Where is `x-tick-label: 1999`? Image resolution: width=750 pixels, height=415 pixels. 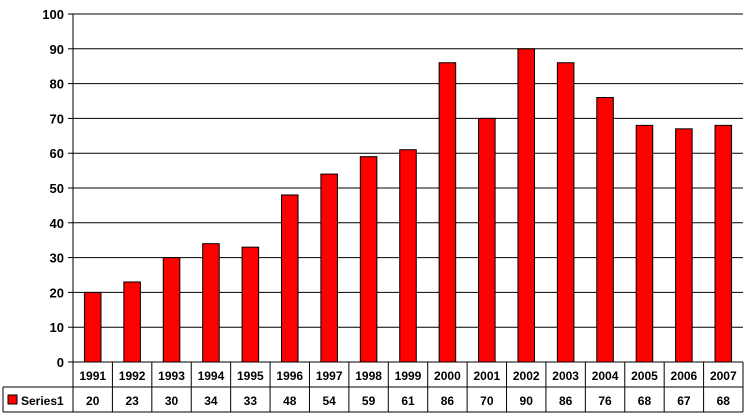 x-tick-label: 1999 is located at coordinates (408, 376).